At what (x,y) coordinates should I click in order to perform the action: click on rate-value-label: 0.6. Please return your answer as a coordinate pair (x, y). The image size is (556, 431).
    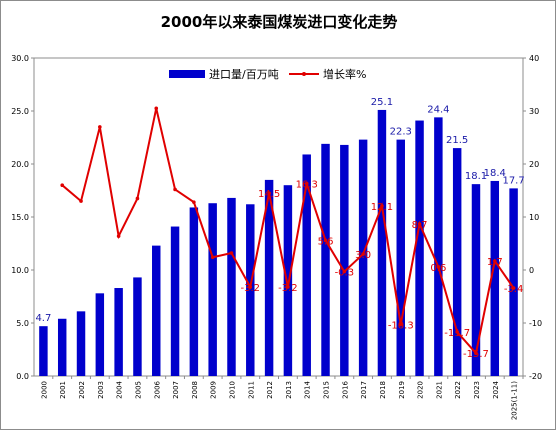
    Looking at the image, I should click on (438, 268).